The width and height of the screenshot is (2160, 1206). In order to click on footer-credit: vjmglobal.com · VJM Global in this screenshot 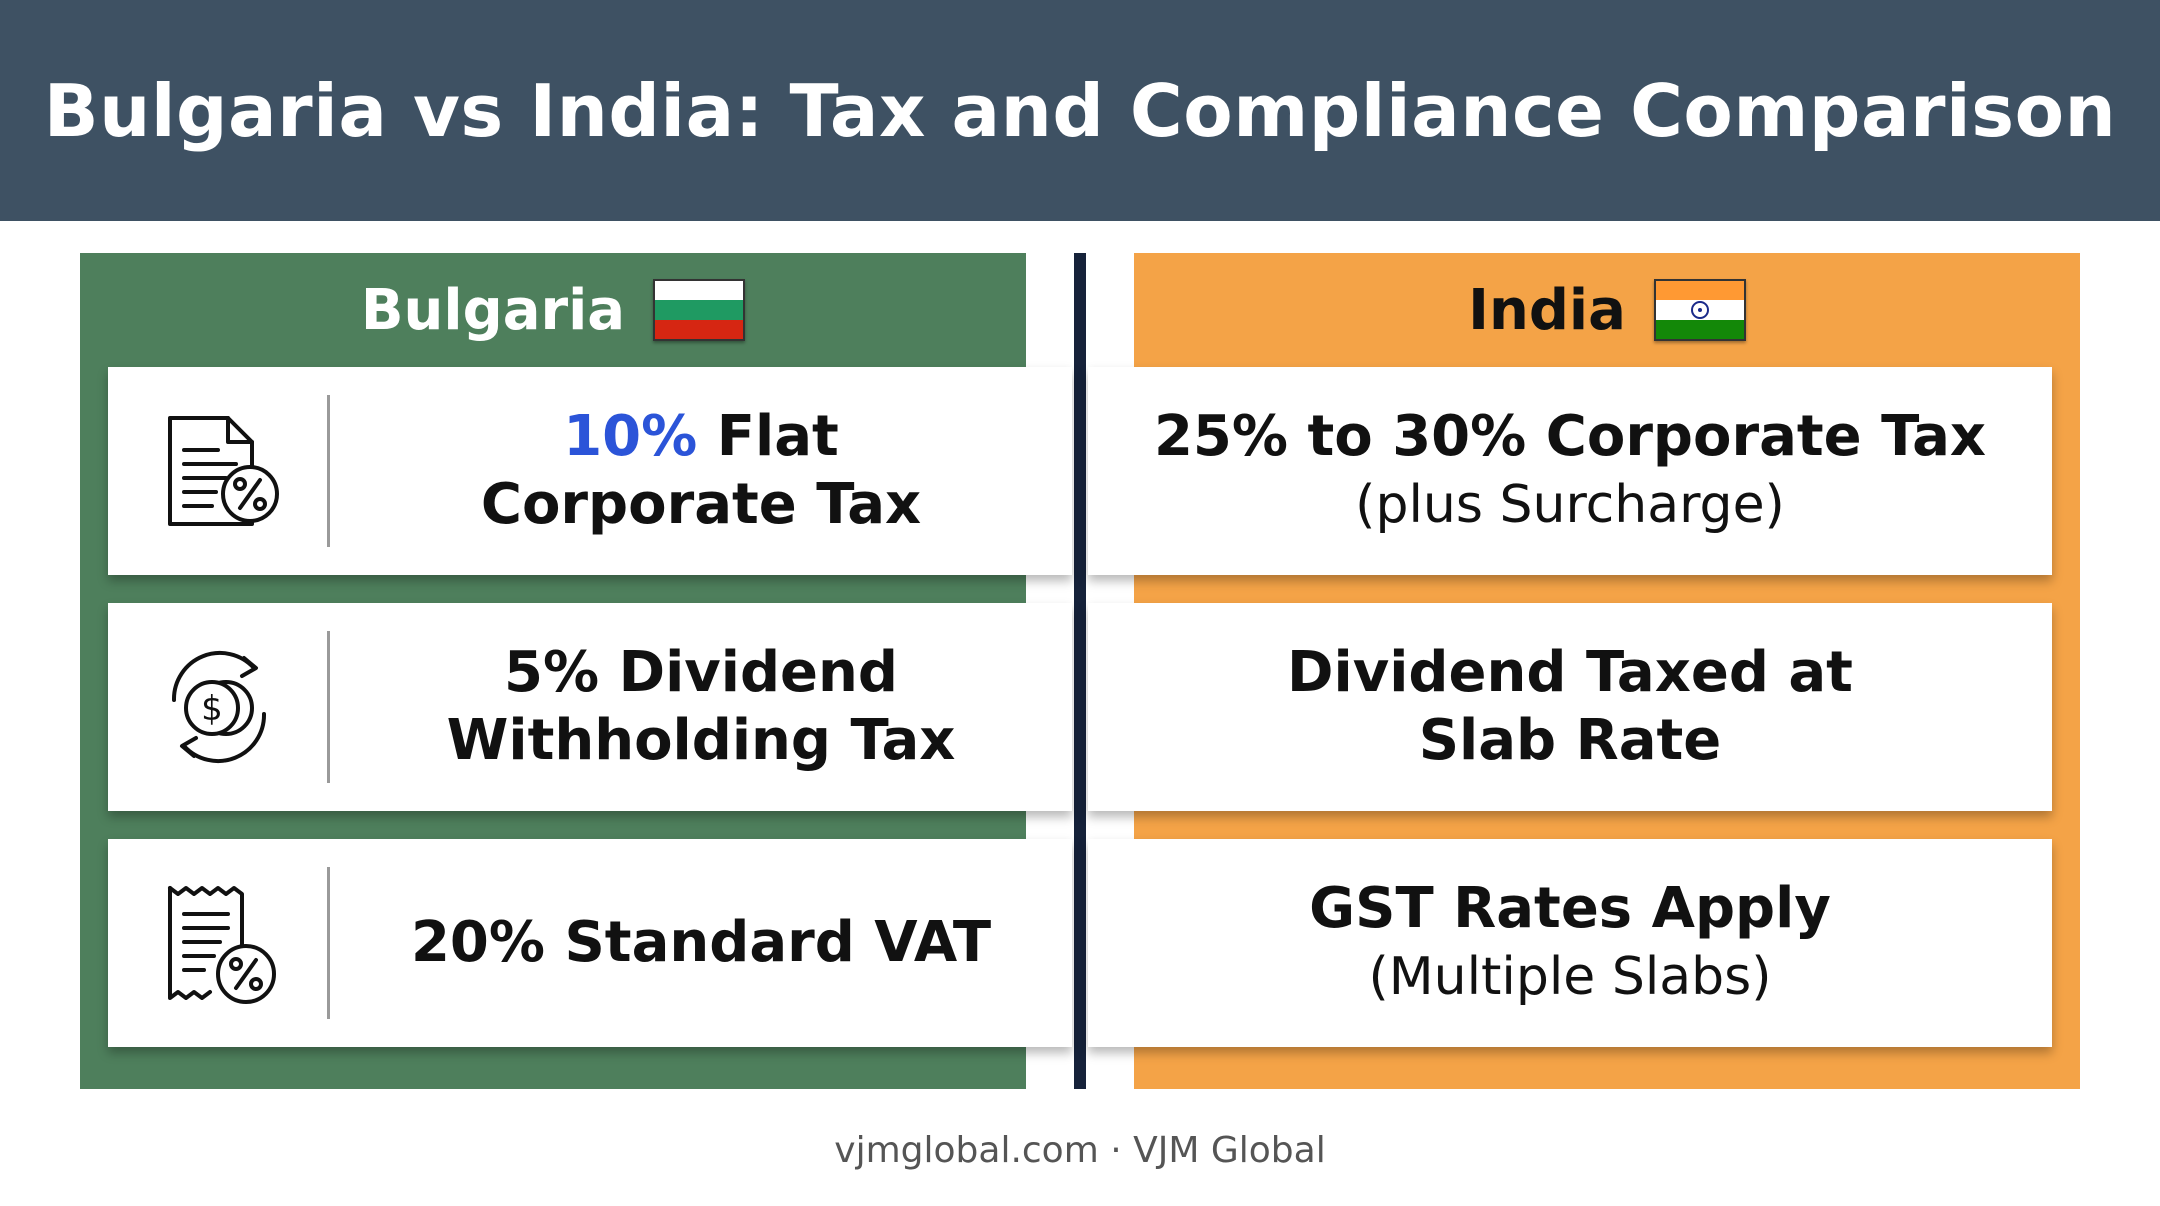, I will do `click(1080, 1150)`.